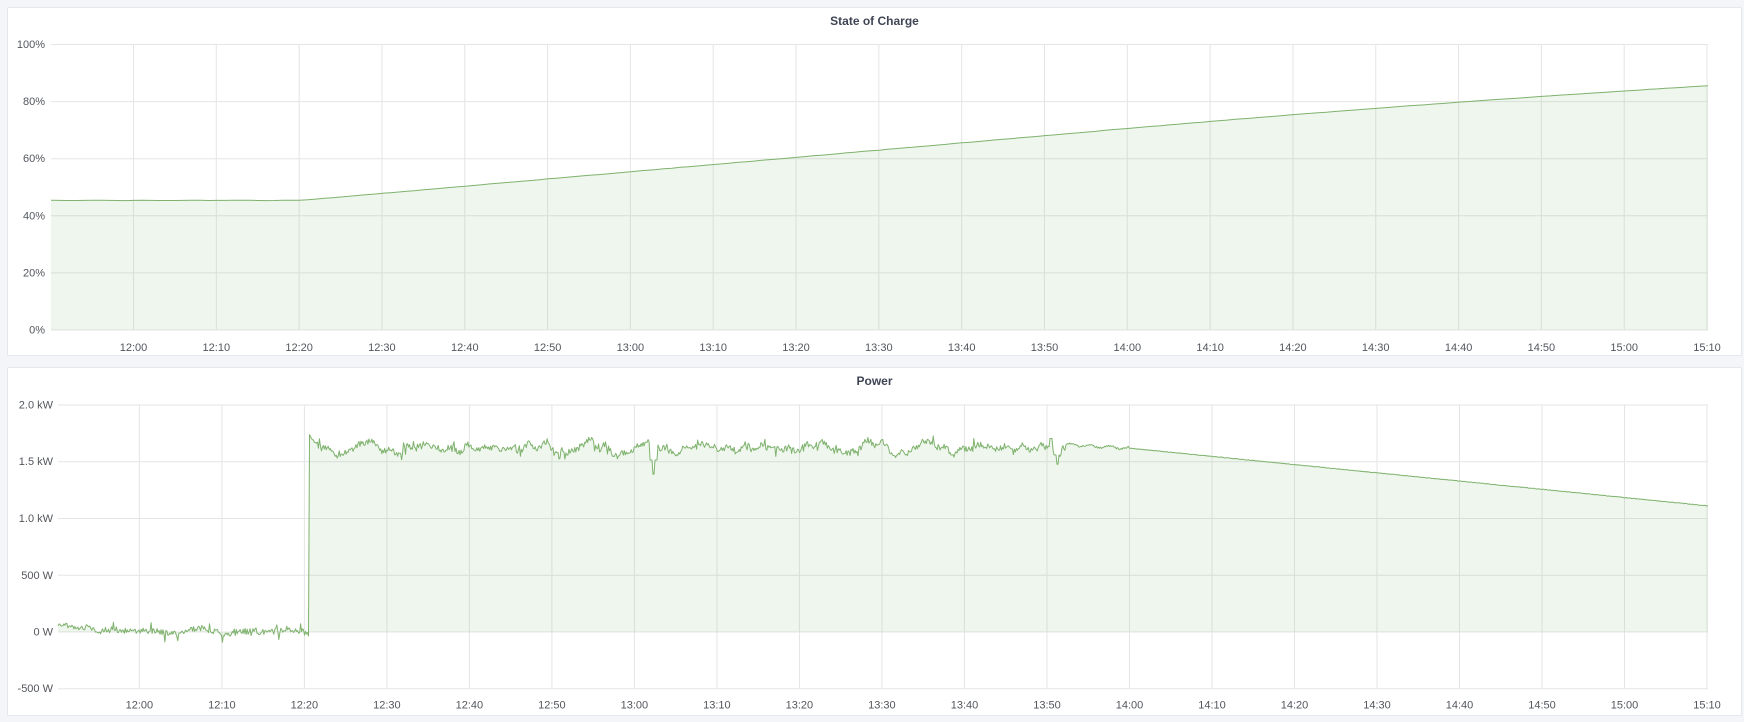  Describe the element at coordinates (34, 159) in the screenshot. I see `svg-text: 60%` at that location.